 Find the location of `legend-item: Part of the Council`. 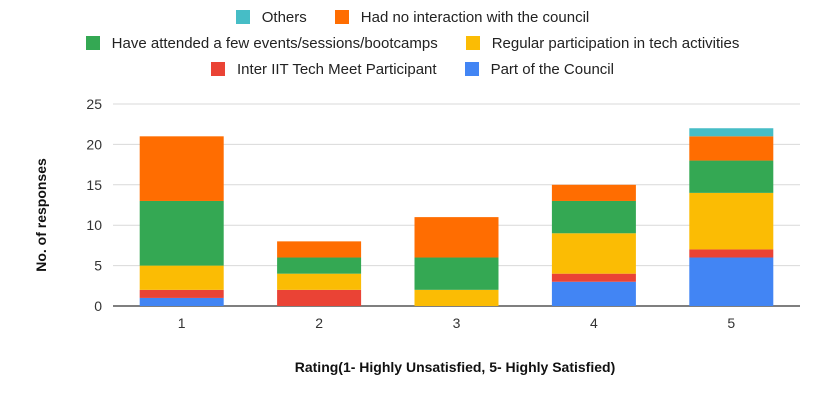

legend-item: Part of the Council is located at coordinates (539, 69).